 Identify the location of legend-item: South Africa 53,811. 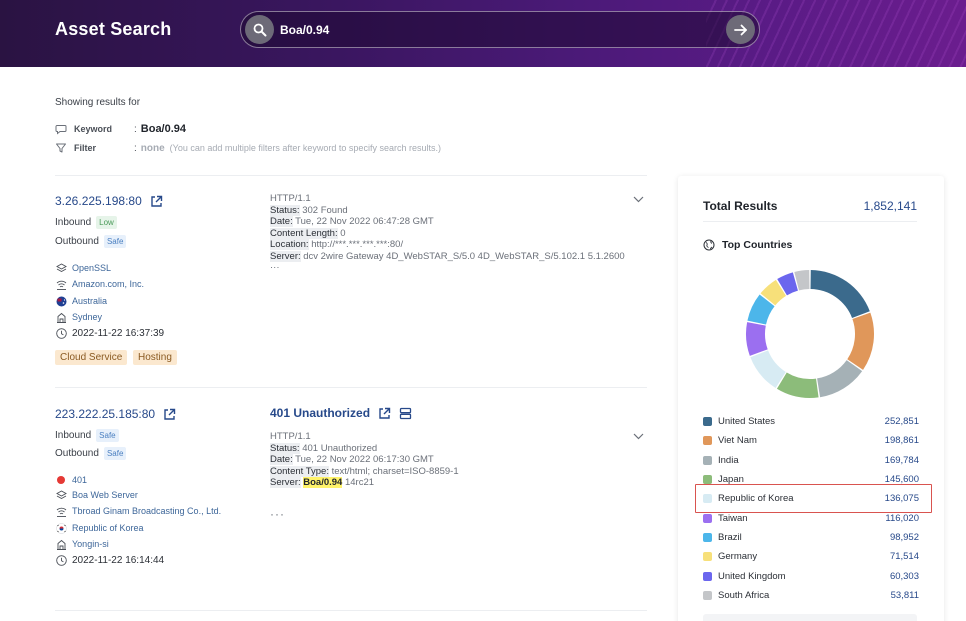
(811, 595).